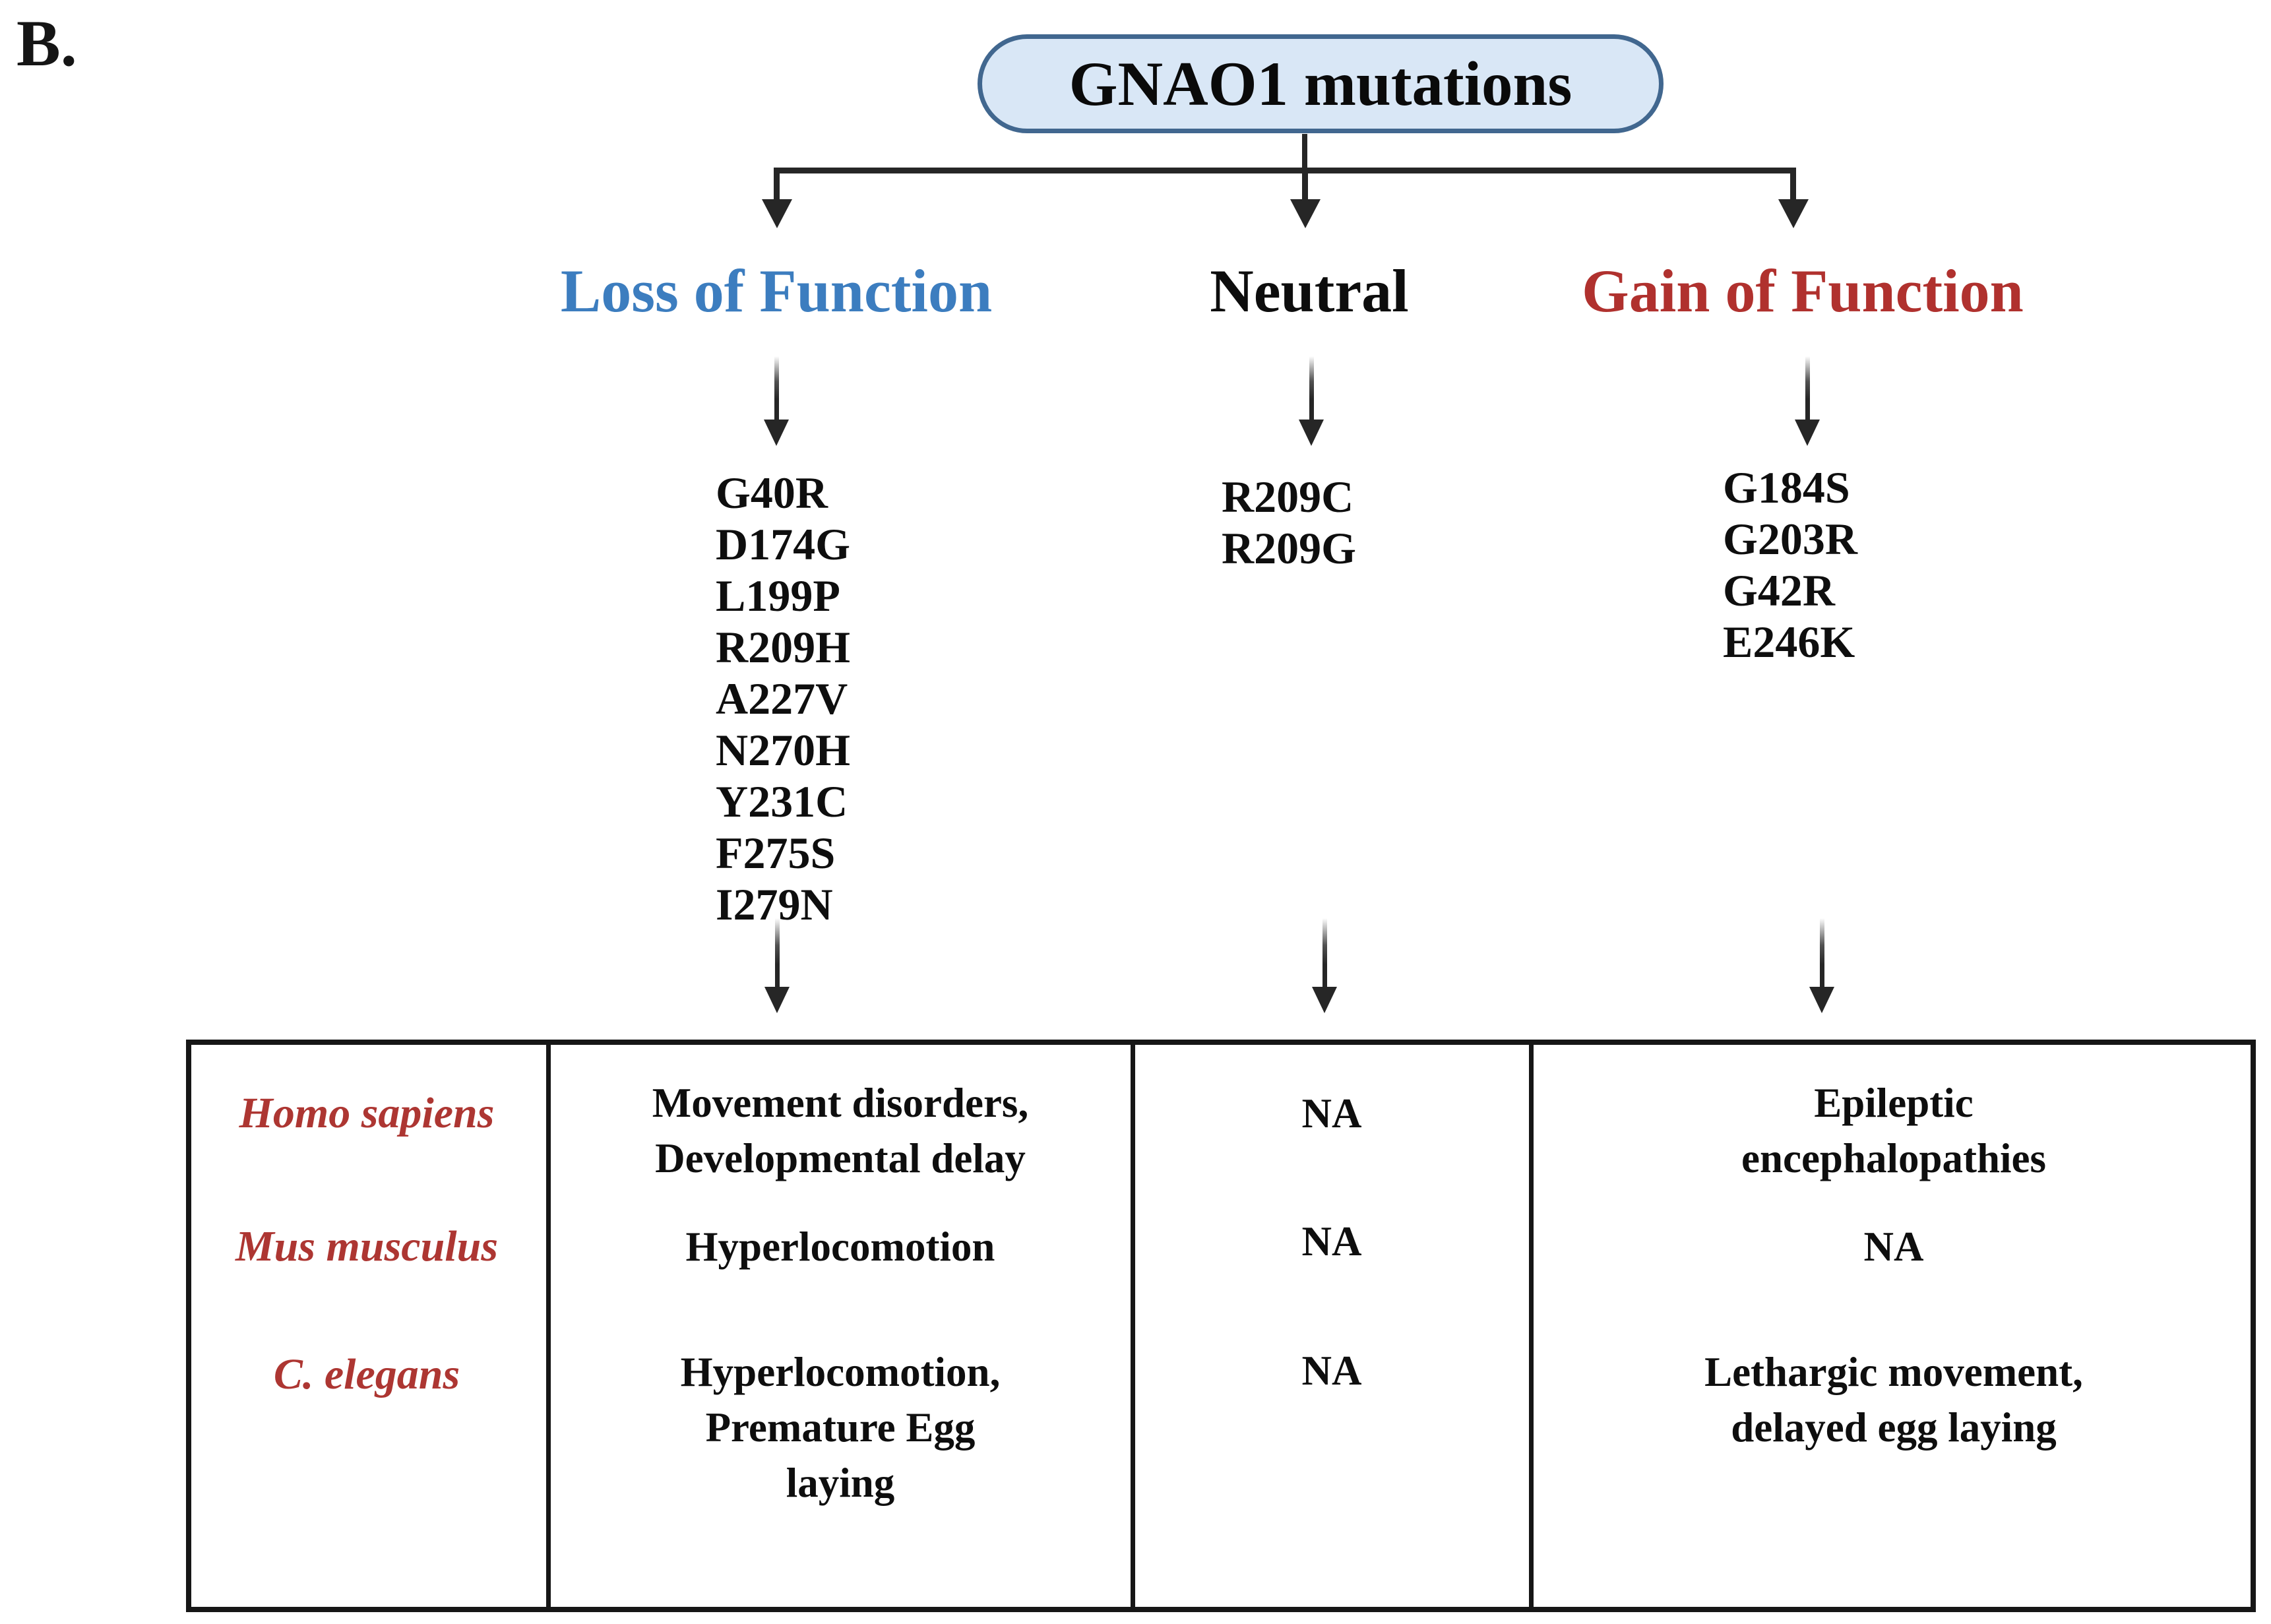  I want to click on cell-line: Movement disorders,, so click(840, 1103).